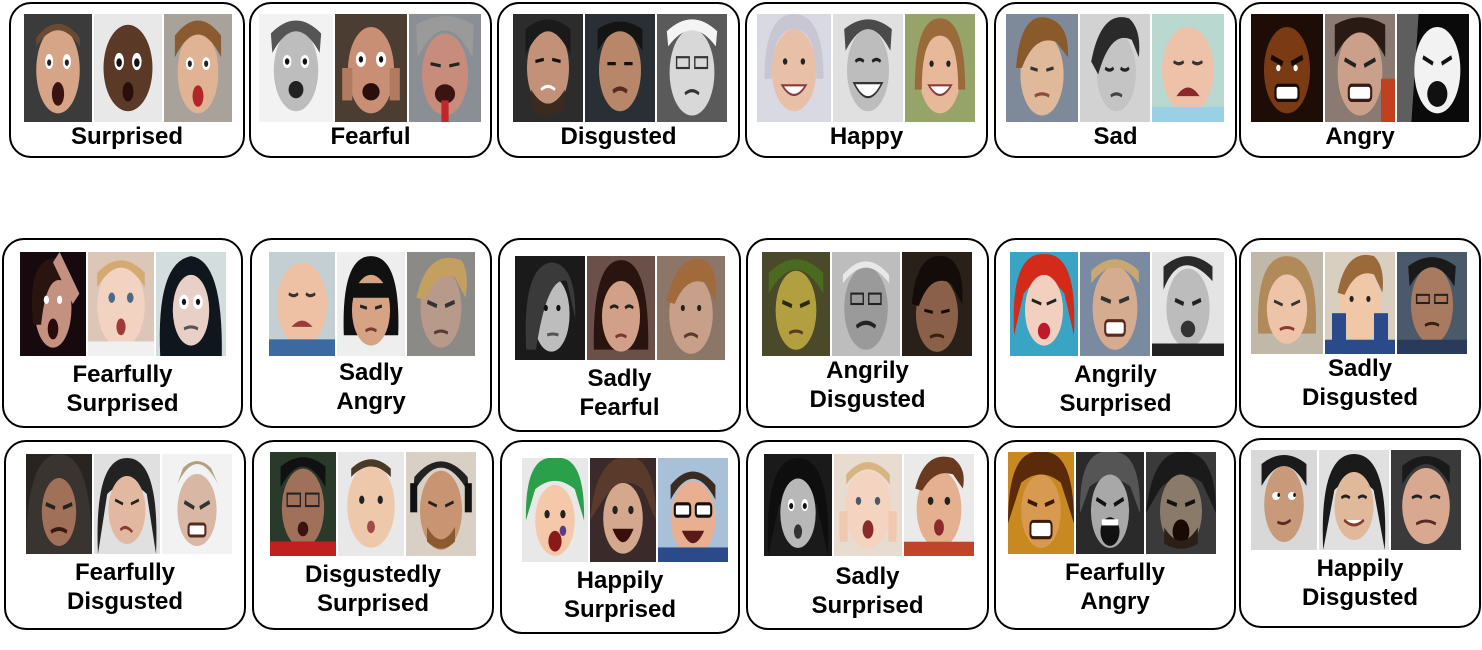 The width and height of the screenshot is (1482, 650). I want to click on emotion-card: Sadly Surprised, so click(867, 535).